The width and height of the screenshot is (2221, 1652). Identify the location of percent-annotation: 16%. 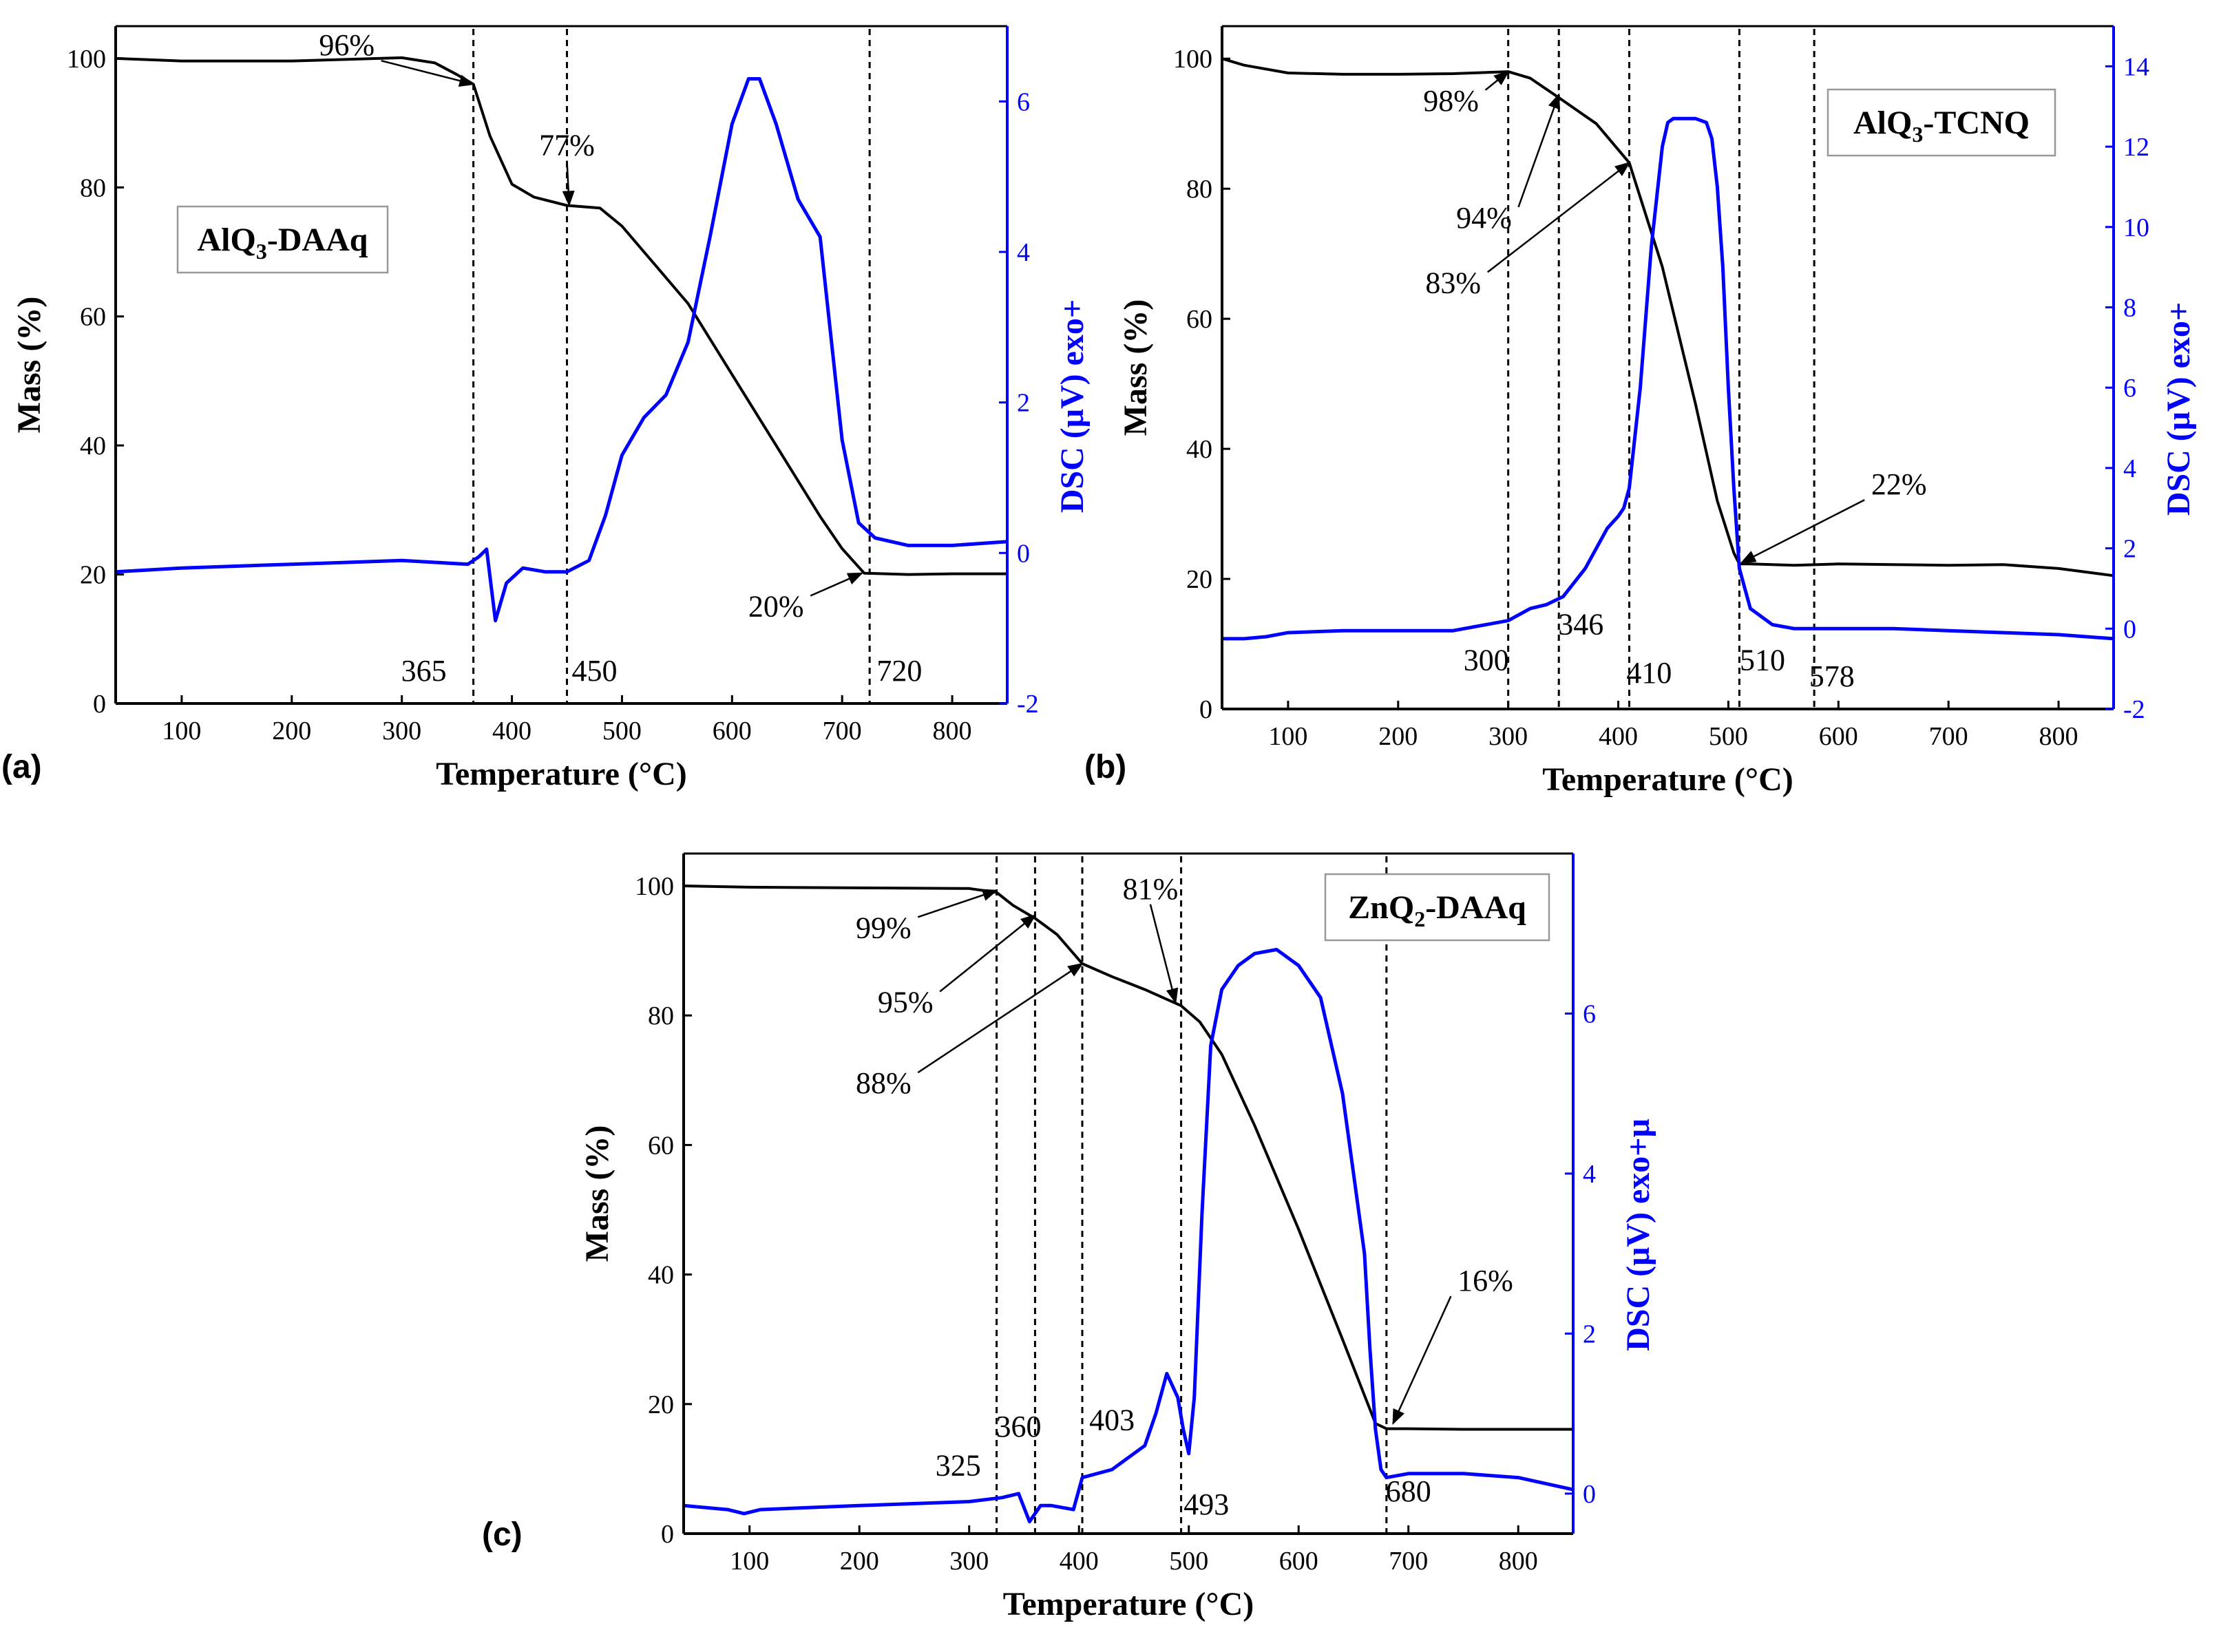
(1485, 1281).